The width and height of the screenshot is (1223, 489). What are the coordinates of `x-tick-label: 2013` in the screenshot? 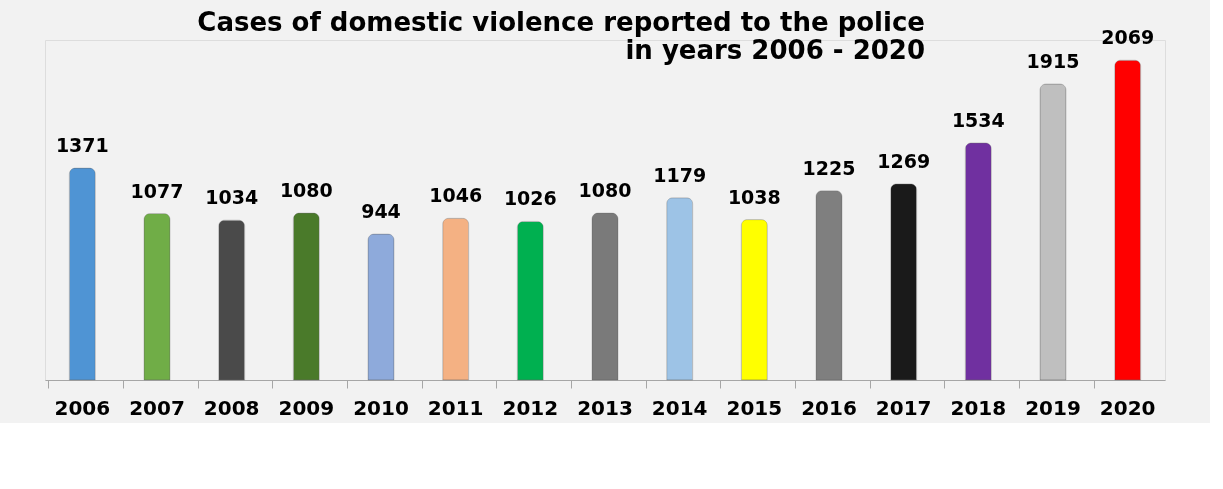 It's located at (605, 407).